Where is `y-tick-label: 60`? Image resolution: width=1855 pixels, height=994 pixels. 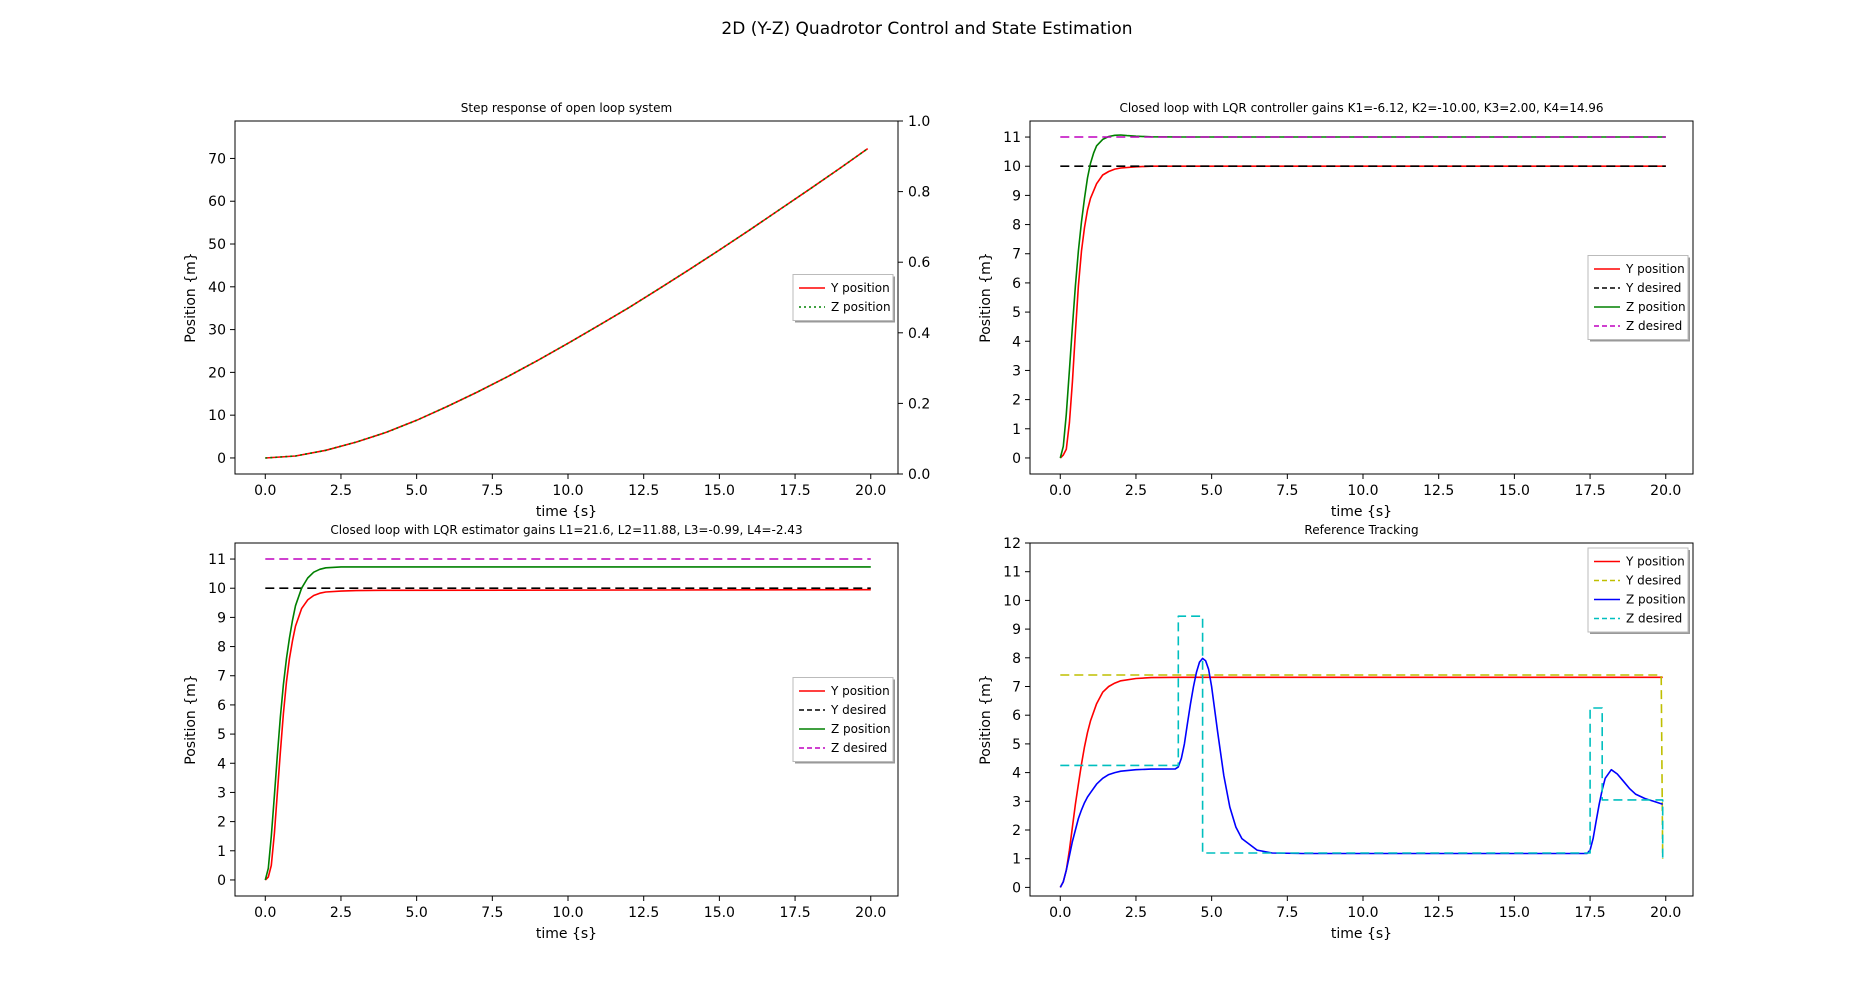 y-tick-label: 60 is located at coordinates (217, 202).